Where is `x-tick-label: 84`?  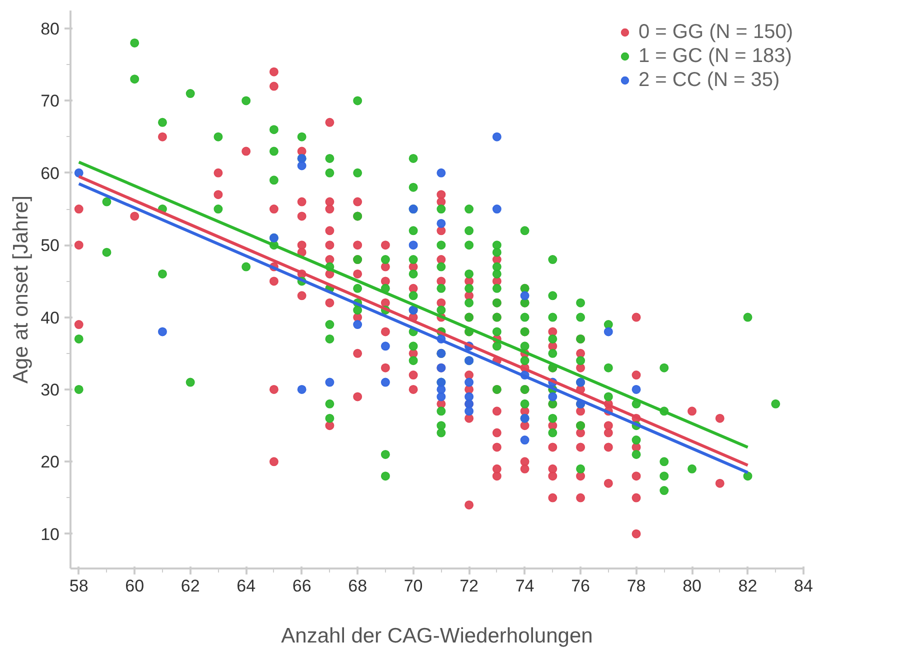
x-tick-label: 84 is located at coordinates (803, 586).